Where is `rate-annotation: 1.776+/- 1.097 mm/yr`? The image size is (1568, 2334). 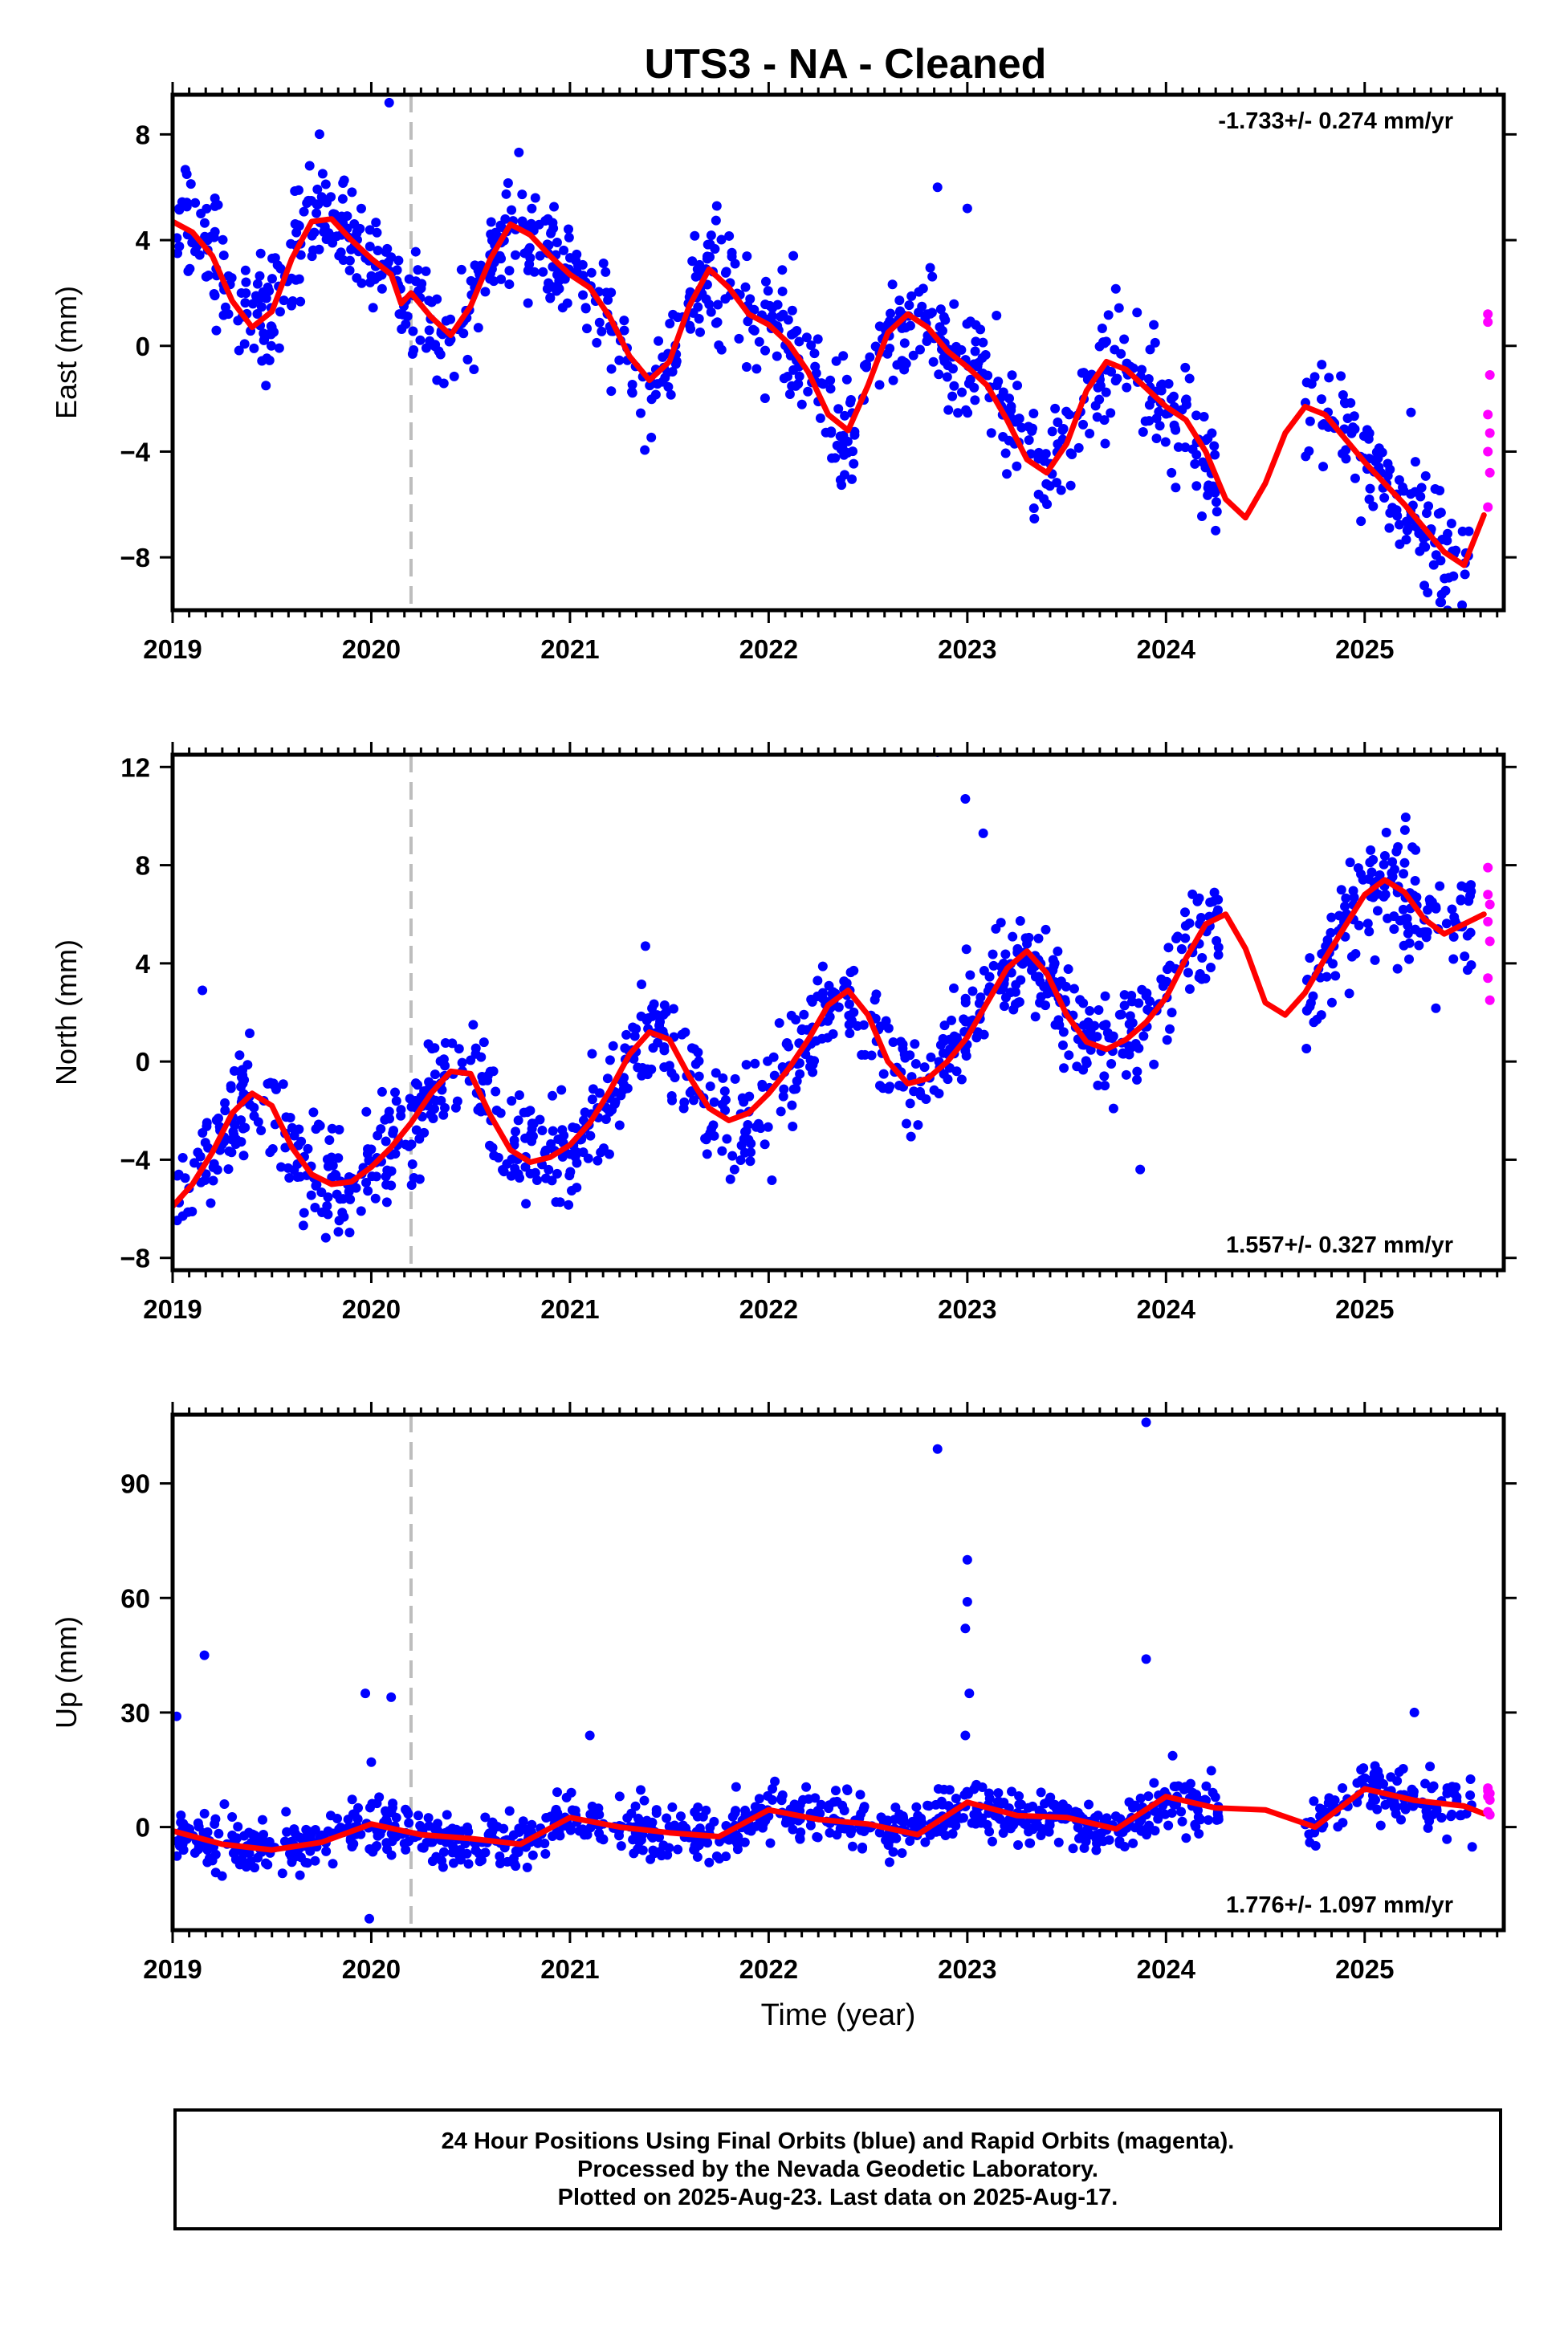 rate-annotation: 1.776+/- 1.097 mm/yr is located at coordinates (1339, 1905).